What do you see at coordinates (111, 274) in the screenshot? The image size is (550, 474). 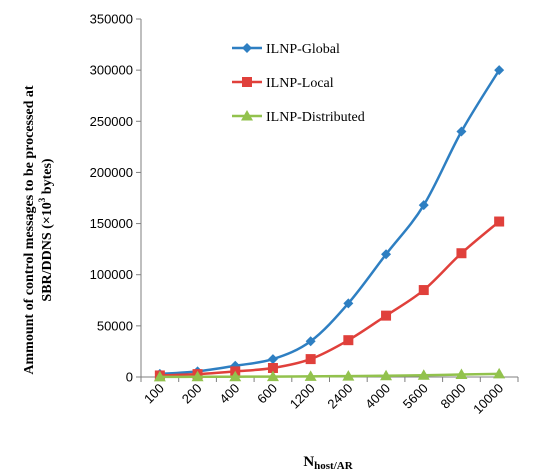 I see `y-tick-label: 100000` at bounding box center [111, 274].